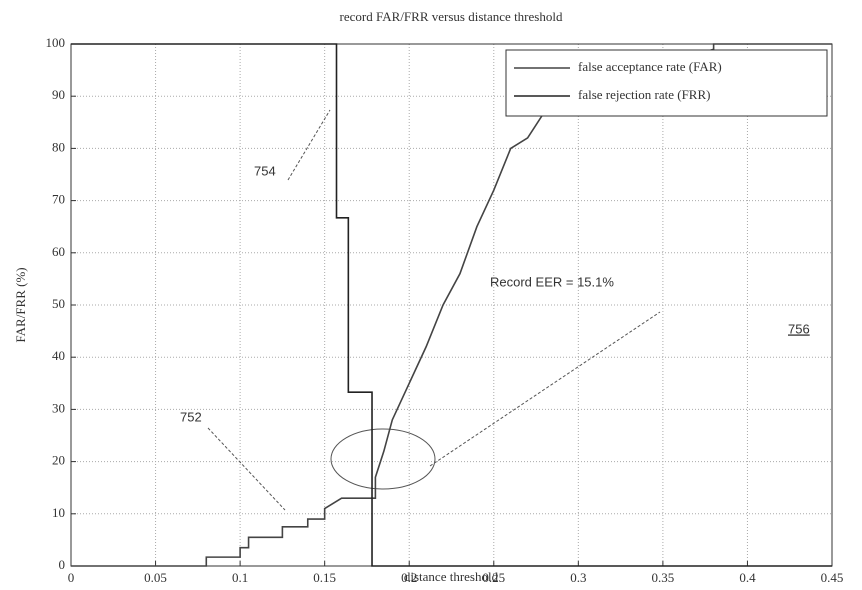 This screenshot has height=590, width=862. What do you see at coordinates (650, 66) in the screenshot?
I see `legend-label: false acceptance rate (FAR)` at bounding box center [650, 66].